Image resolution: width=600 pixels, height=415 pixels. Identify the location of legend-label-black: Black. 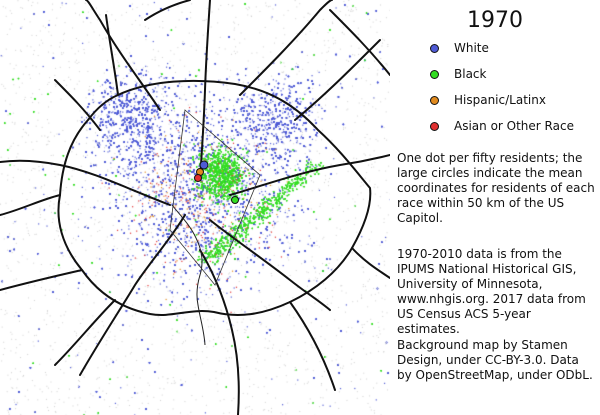
(470, 74).